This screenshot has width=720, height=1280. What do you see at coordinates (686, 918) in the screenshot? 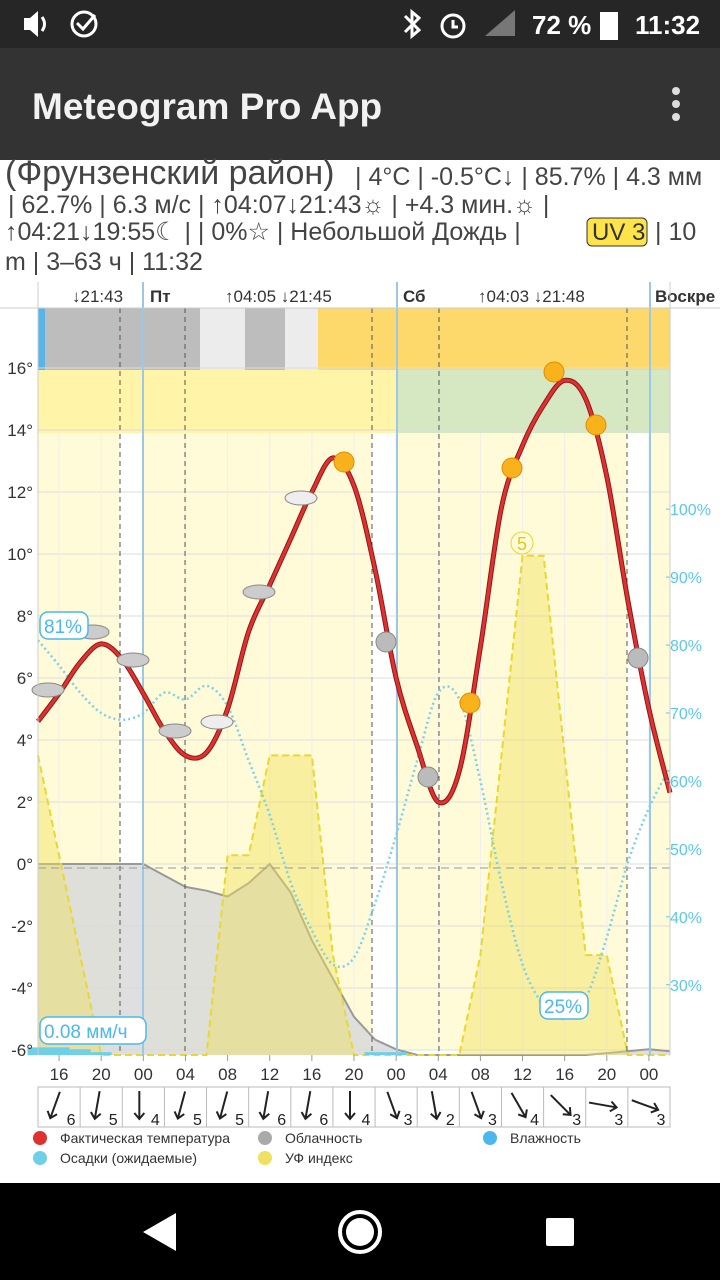
I see `y2-tick-label: 40%` at bounding box center [686, 918].